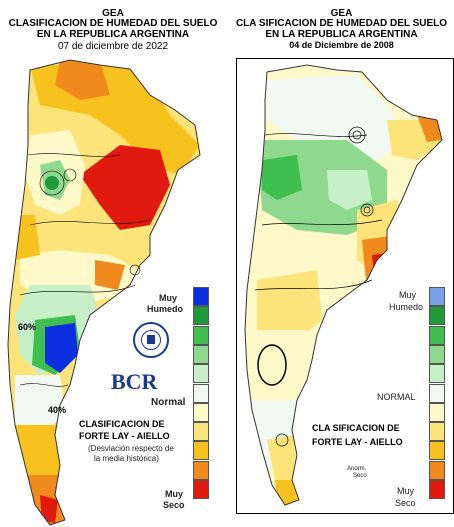 Image resolution: width=454 pixels, height=527 pixels. Describe the element at coordinates (124, 436) in the screenshot. I see `method-line-2: FORTE LAY - AIELLO` at that location.